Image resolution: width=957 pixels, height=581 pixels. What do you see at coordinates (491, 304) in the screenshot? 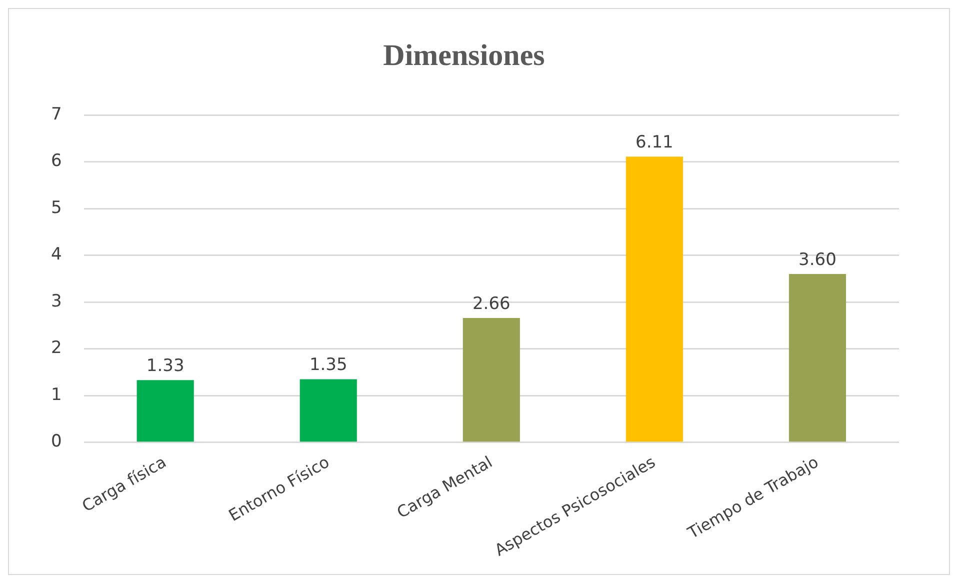
I see `data-label: 2.66` at bounding box center [491, 304].